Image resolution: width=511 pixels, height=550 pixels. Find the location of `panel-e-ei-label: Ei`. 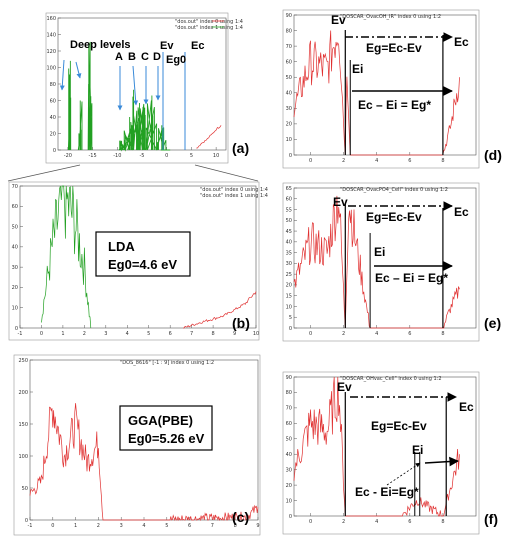

panel-e-ei-label: Ei is located at coordinates (379, 252).